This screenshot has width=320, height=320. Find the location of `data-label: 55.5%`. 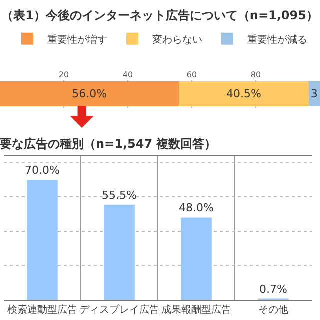

data-label: 55.5% is located at coordinates (119, 195).